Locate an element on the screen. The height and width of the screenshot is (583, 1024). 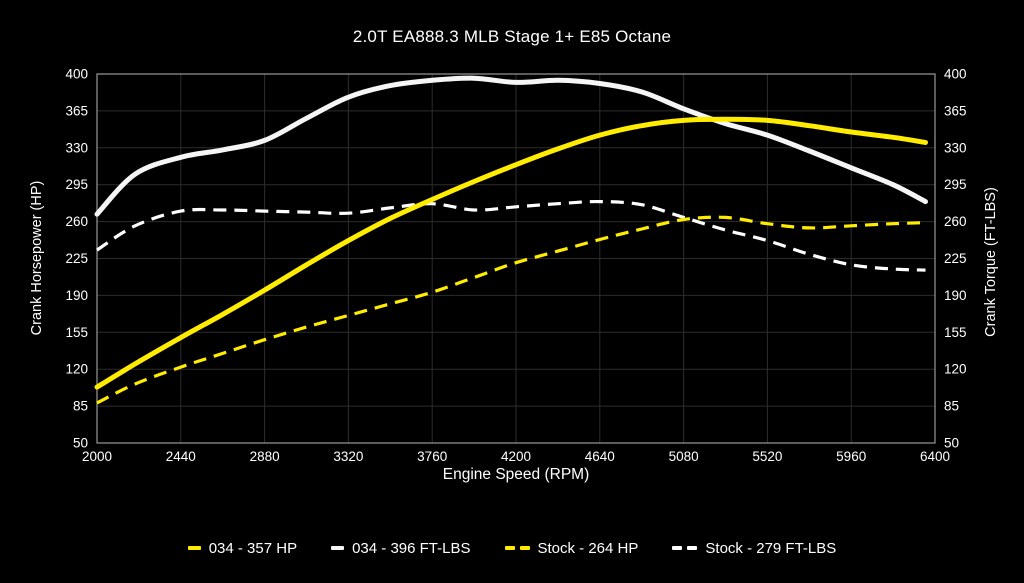
legend-label: 034 - 357 HP is located at coordinates (253, 548).